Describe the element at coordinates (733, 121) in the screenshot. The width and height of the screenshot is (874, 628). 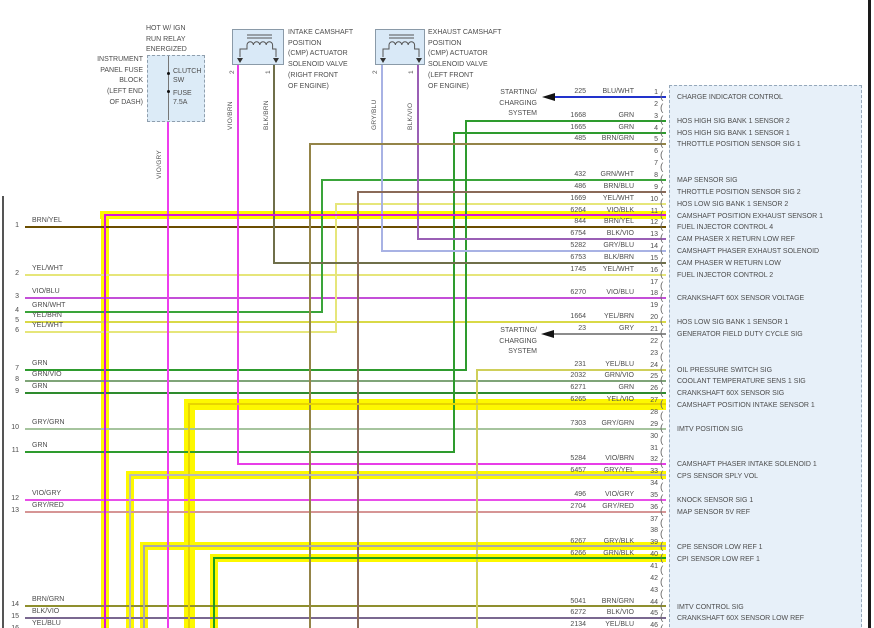
I see `pin-signal-label: HOS HIGH SIG BANK 1 SENSOR 2` at that location.